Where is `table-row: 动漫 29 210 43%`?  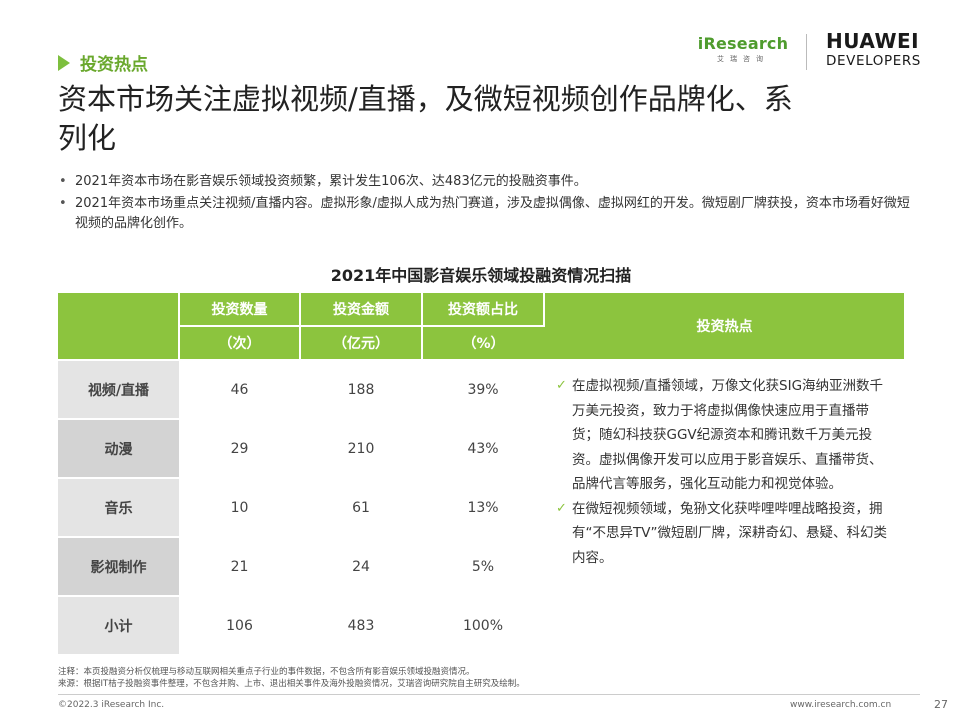
table-row: 动漫 29 210 43% is located at coordinates (481, 449).